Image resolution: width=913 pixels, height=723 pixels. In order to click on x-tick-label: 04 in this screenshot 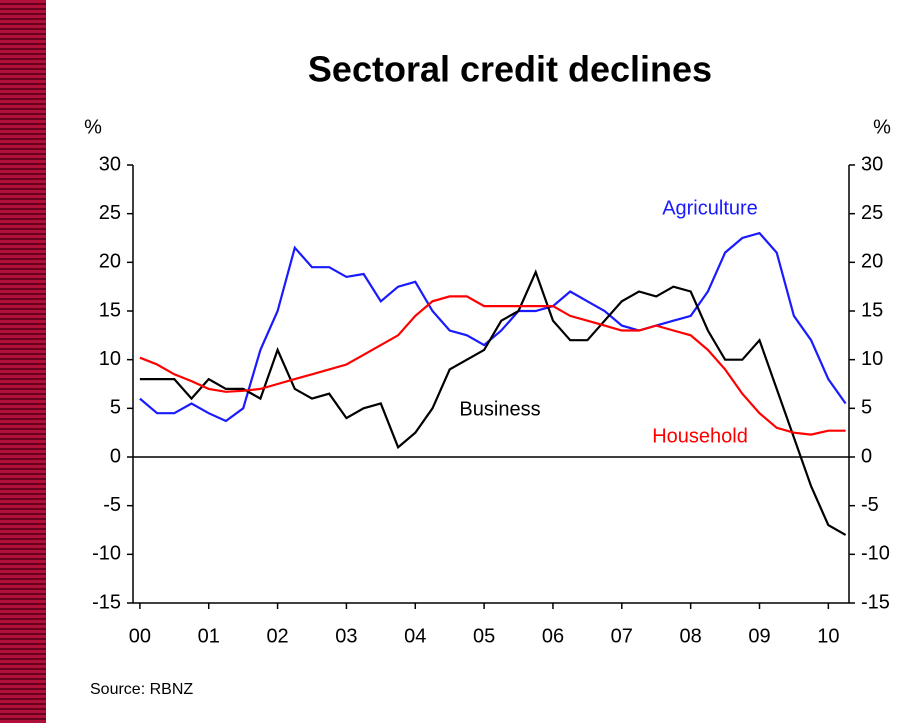, I will do `click(415, 636)`.